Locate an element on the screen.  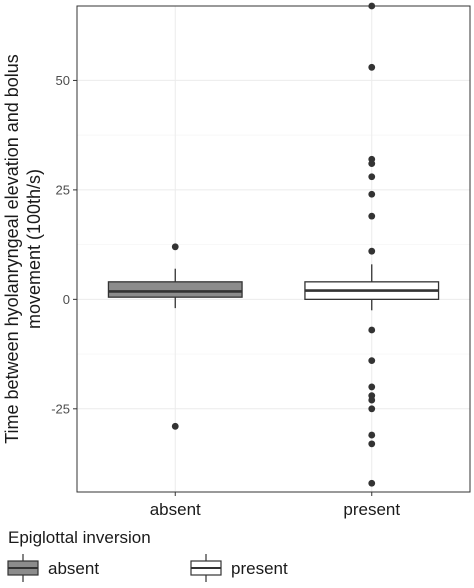
y-tick-label: 0 is located at coordinates (66, 299).